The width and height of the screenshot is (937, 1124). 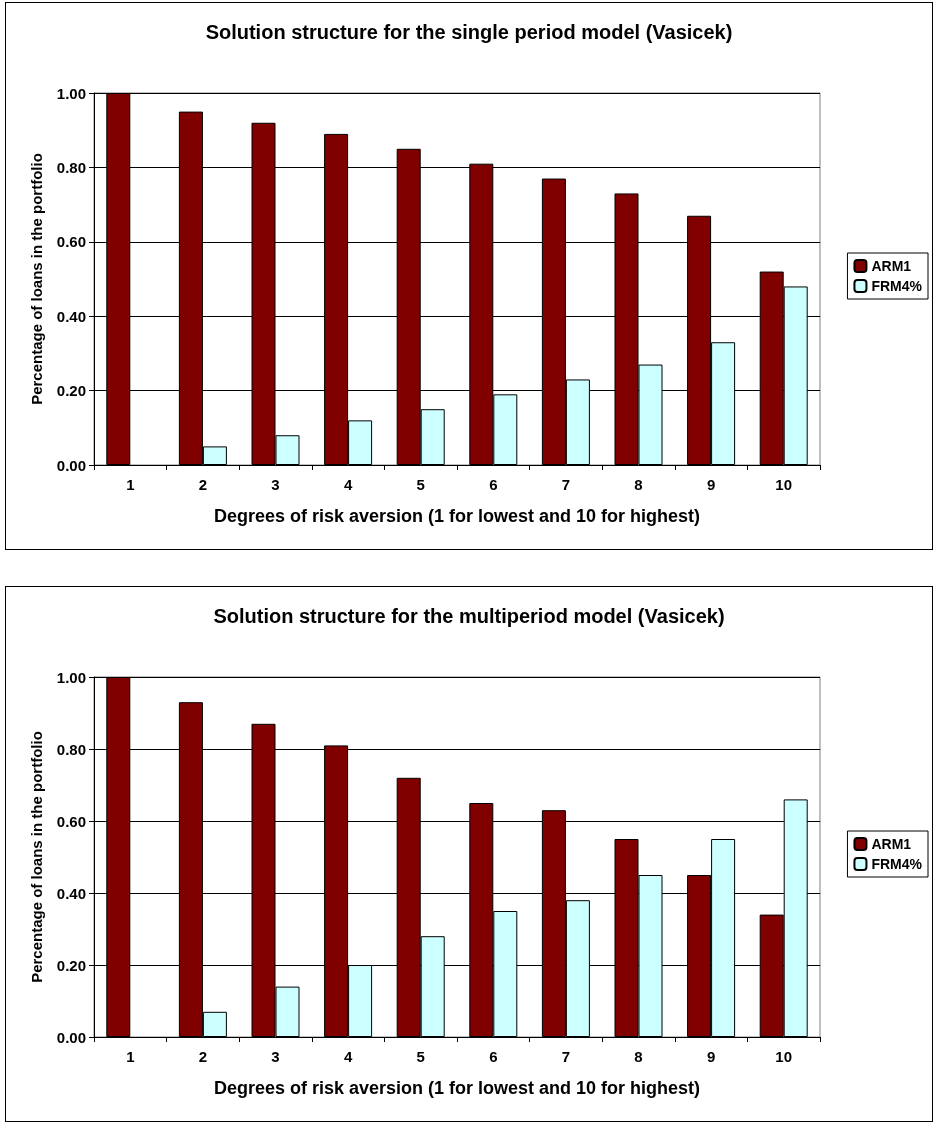 What do you see at coordinates (469, 616) in the screenshot?
I see `chart-title: Solution structure for the multiperiod model (Vasicek)` at bounding box center [469, 616].